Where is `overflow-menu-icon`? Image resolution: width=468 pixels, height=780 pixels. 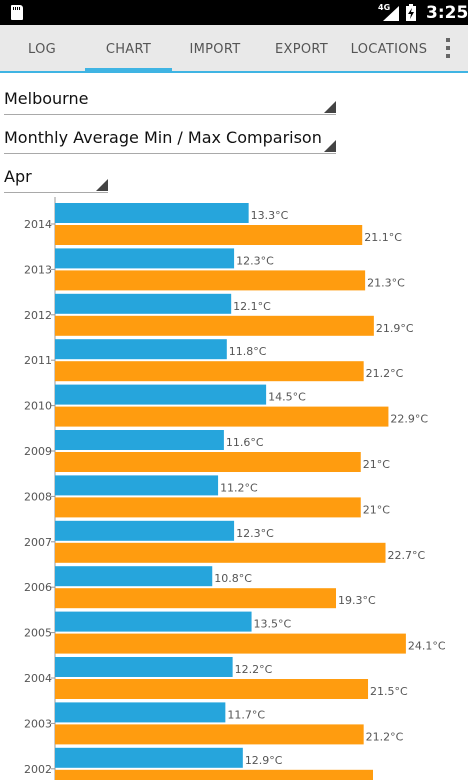
overflow-menu-icon is located at coordinates (448, 51).